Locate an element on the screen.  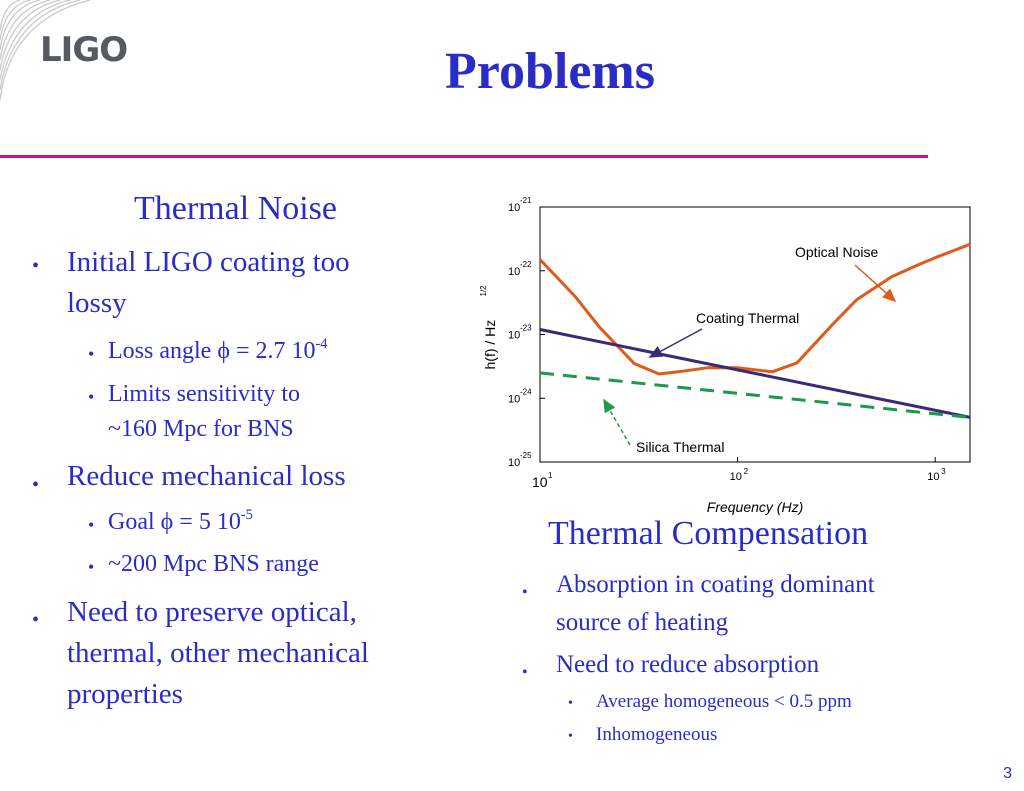
arrow-optical-noise is located at coordinates (875, 283).